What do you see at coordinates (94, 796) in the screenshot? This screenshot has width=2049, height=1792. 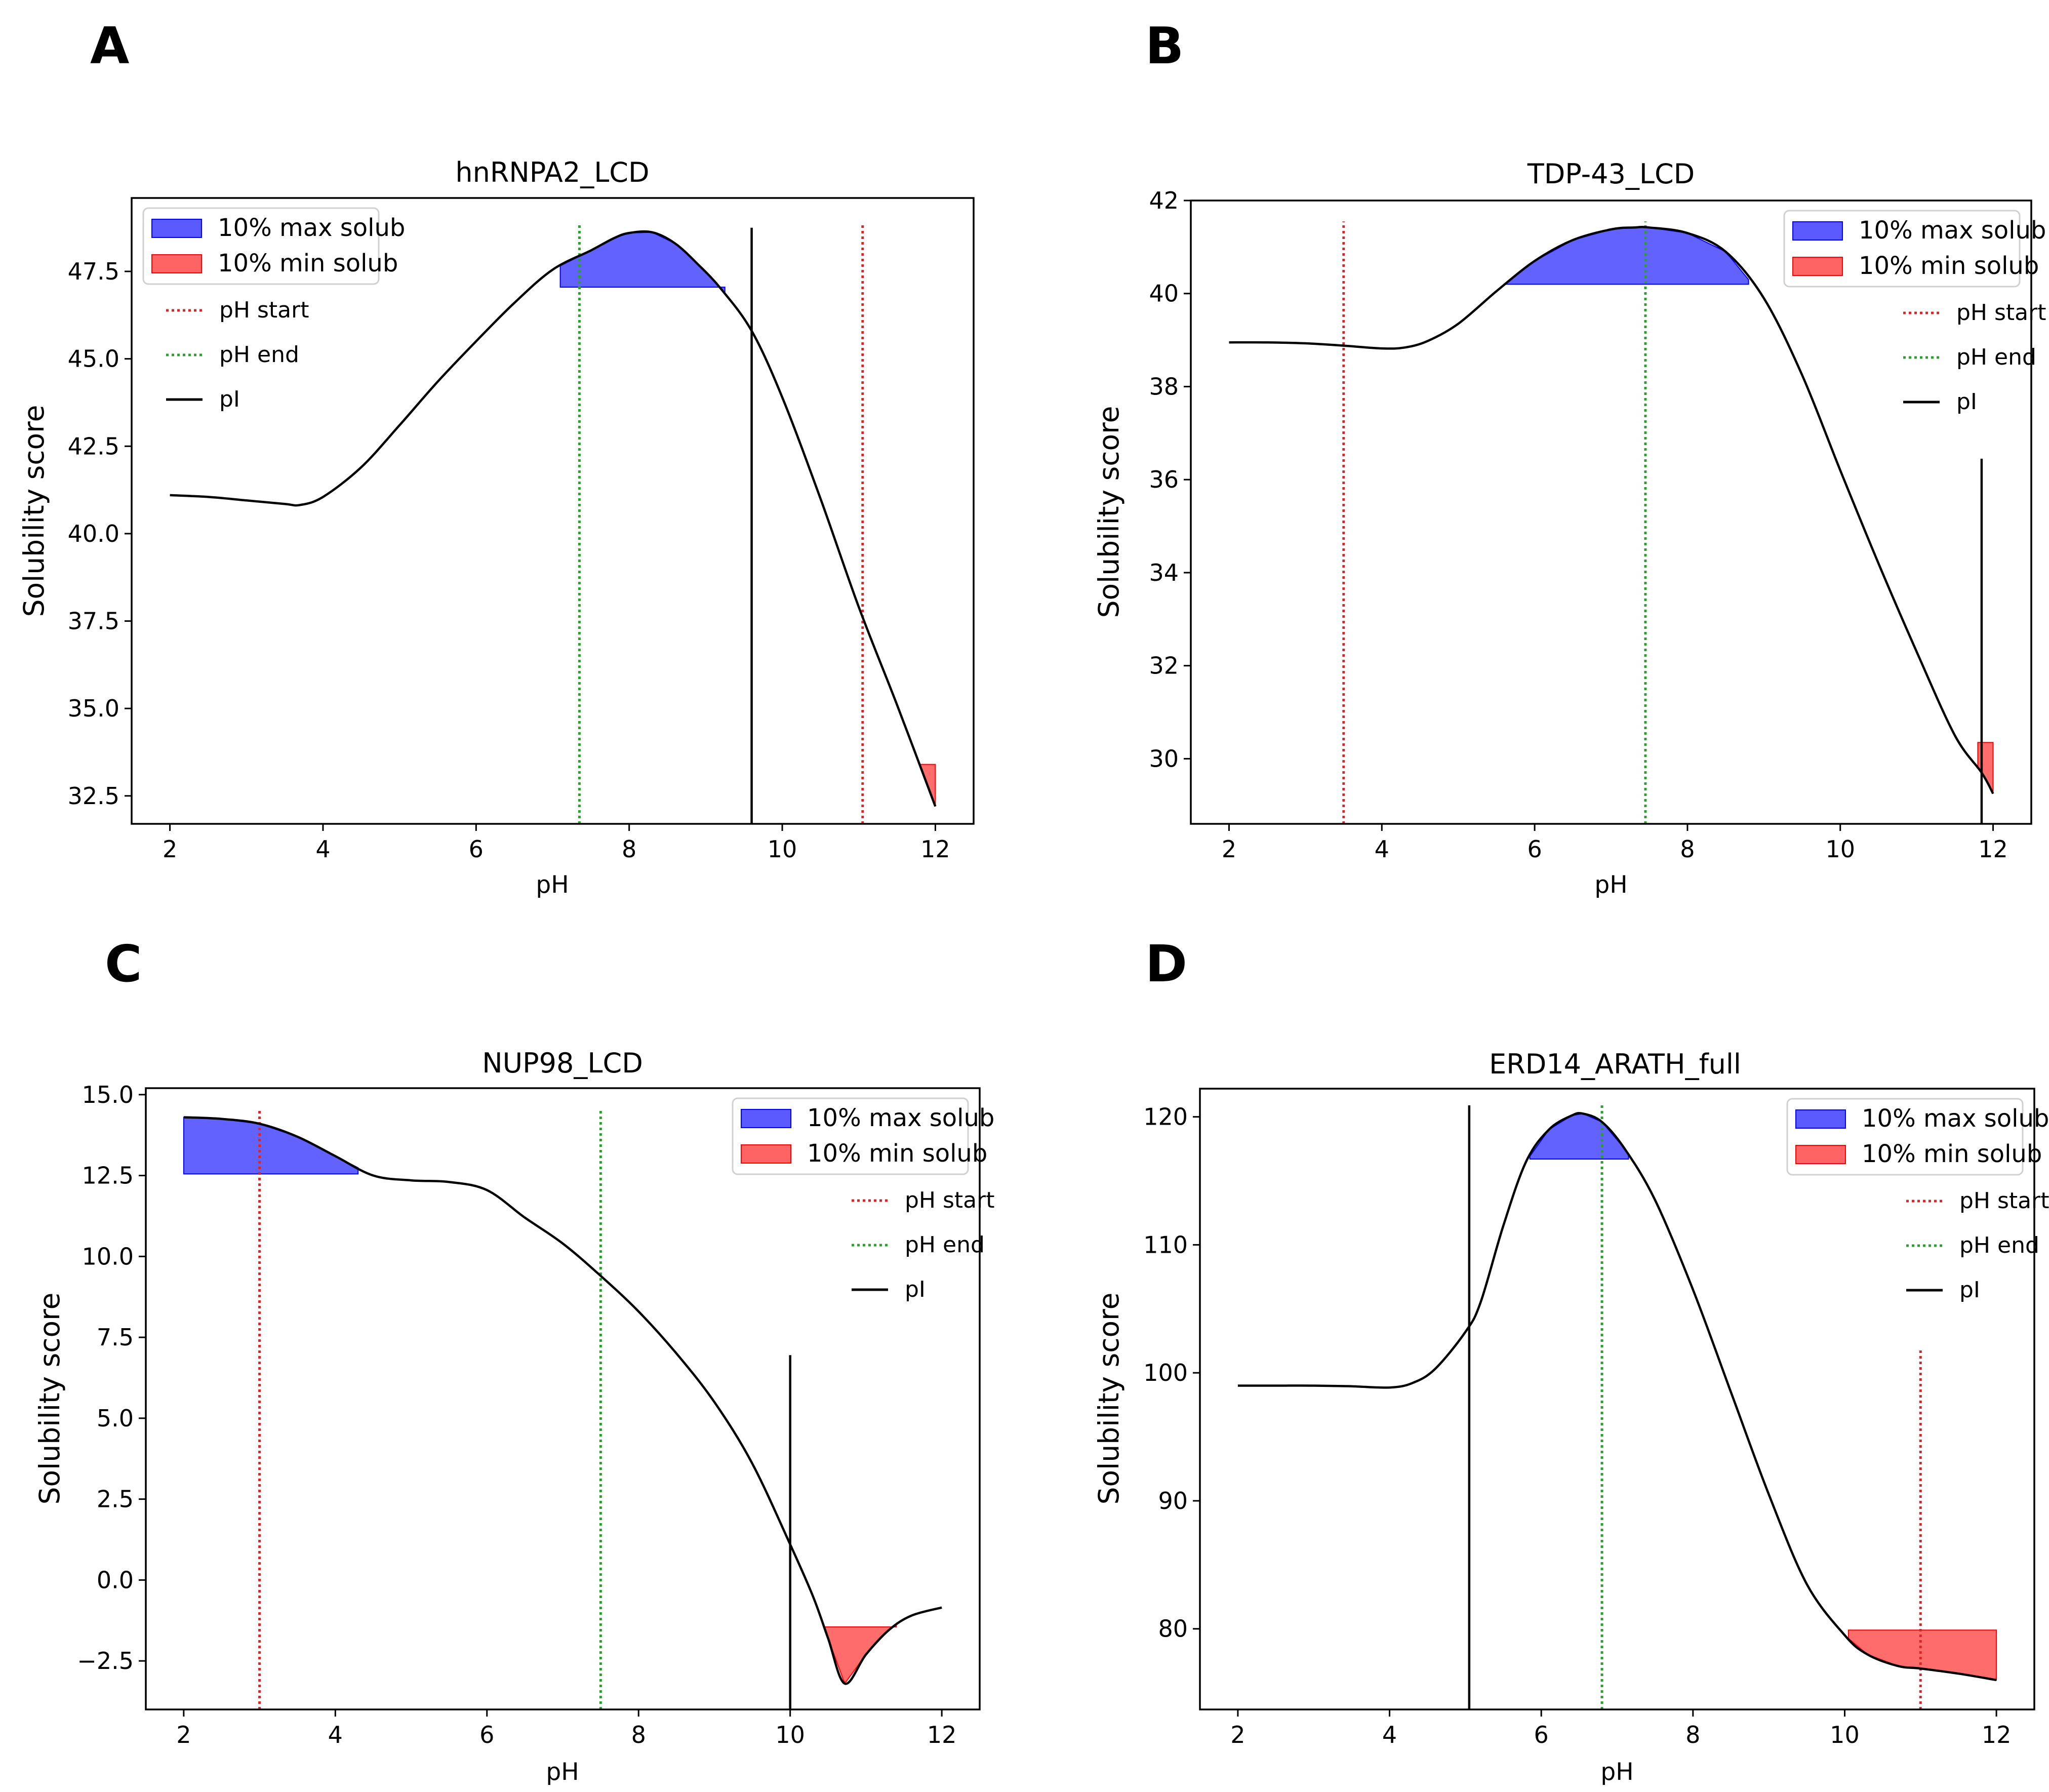 I see `y-tick-label: 32.5` at bounding box center [94, 796].